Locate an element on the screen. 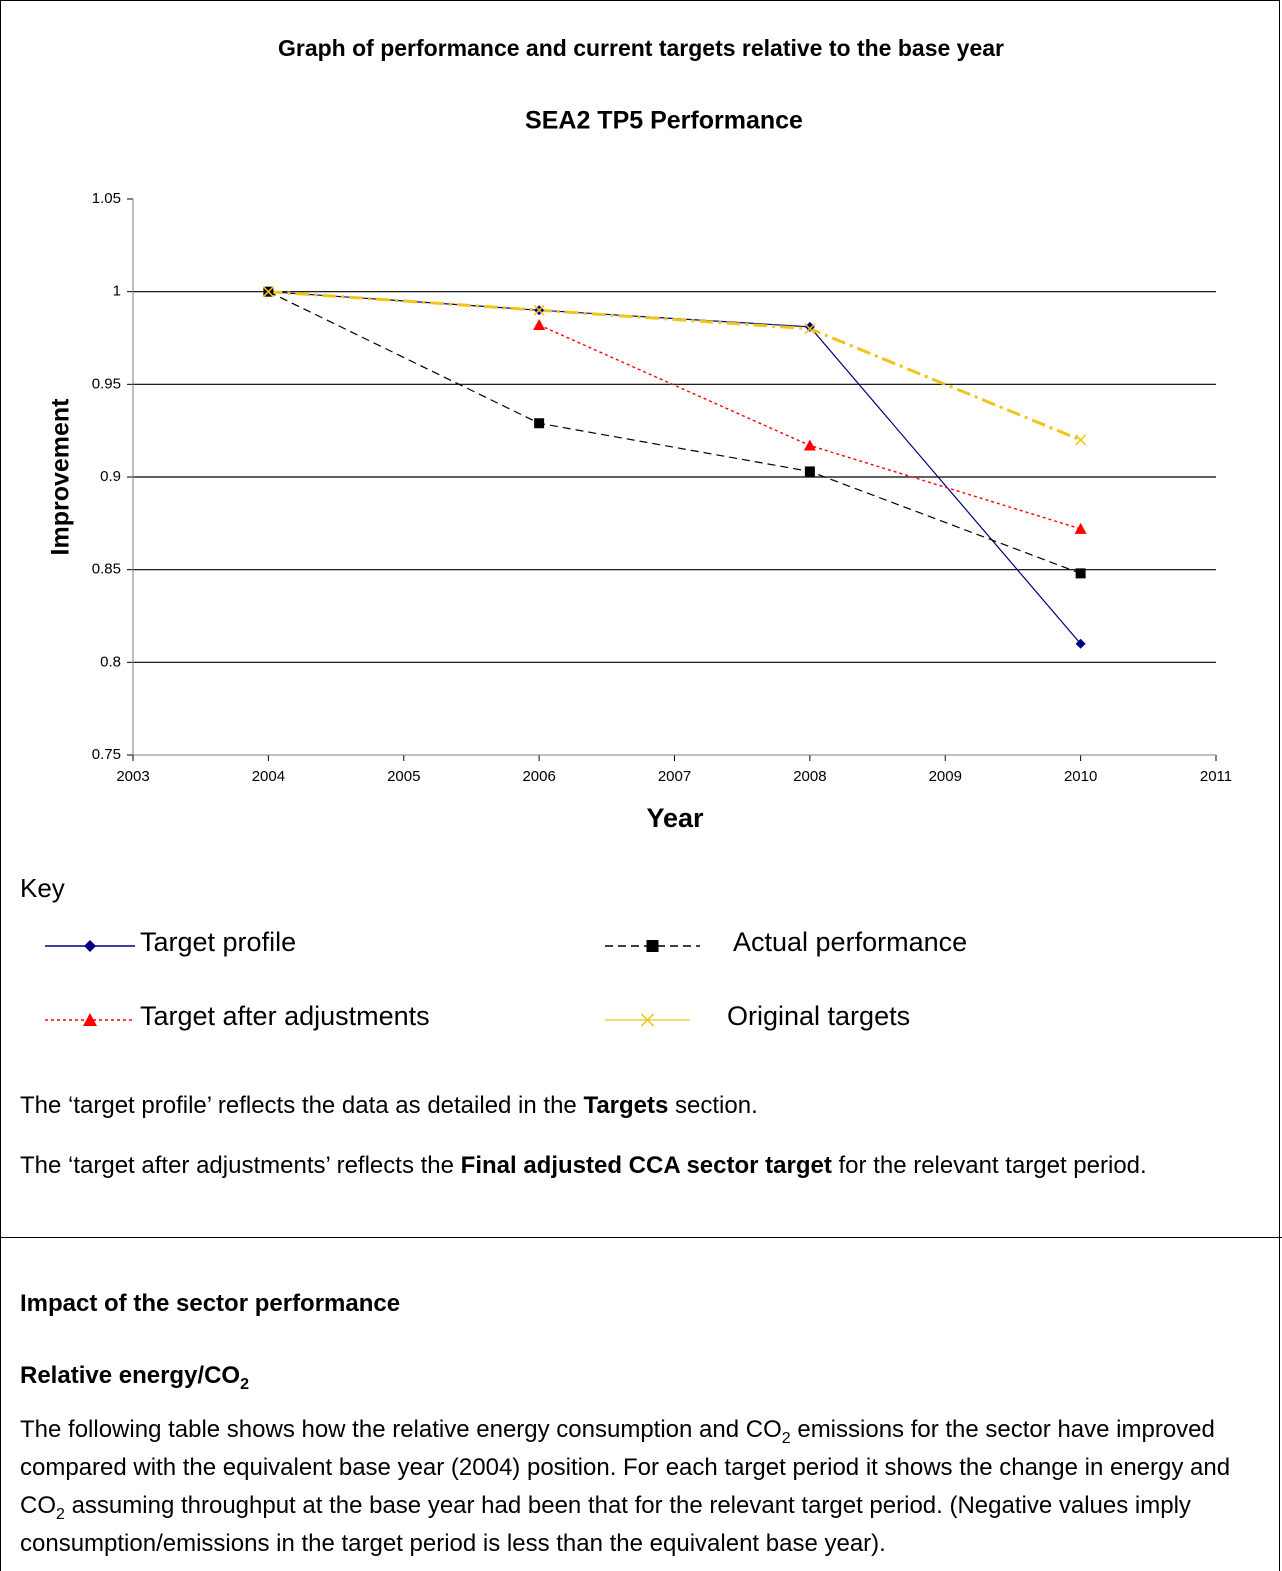 The image size is (1282, 1571). bold-text: Final adjusted CCA sector target is located at coordinates (646, 1165).